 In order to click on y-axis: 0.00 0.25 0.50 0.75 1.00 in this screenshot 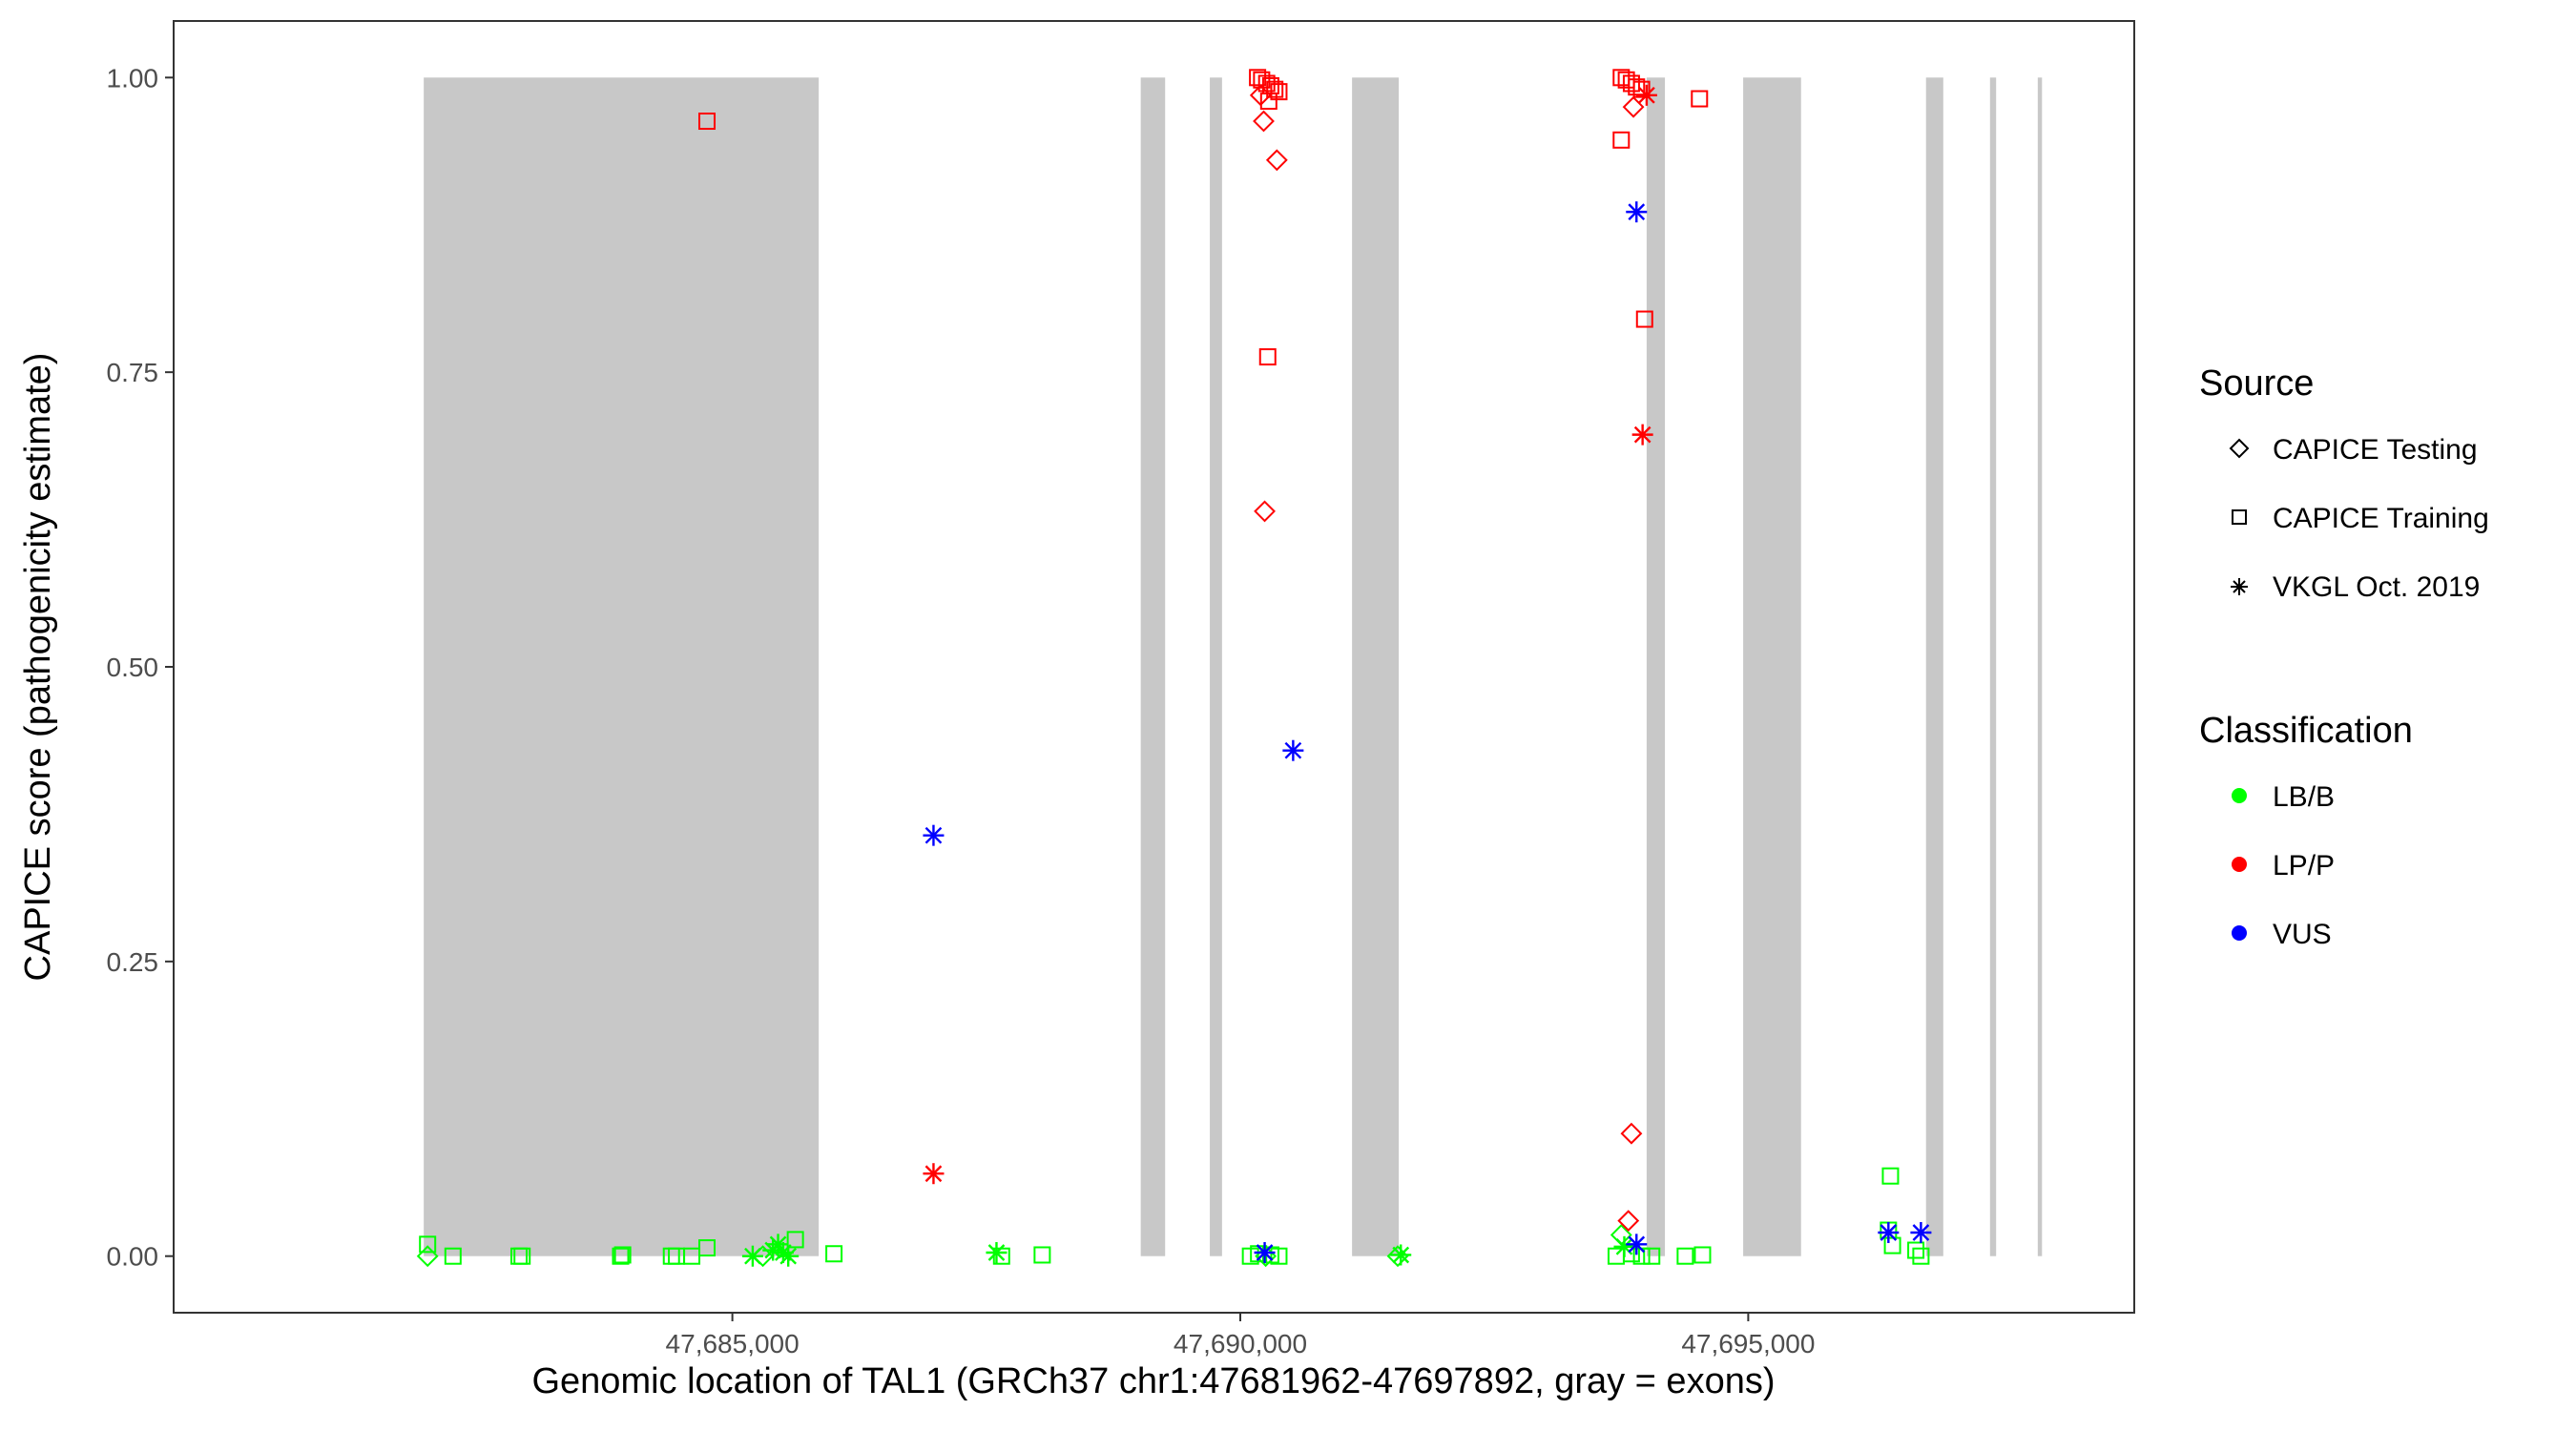, I will do `click(140, 667)`.